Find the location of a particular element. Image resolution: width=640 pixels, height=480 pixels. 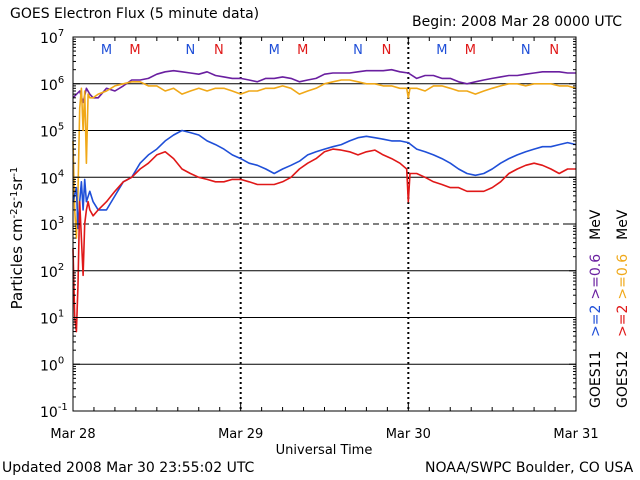

y-tick-label: 10⁴ is located at coordinates (52, 177).